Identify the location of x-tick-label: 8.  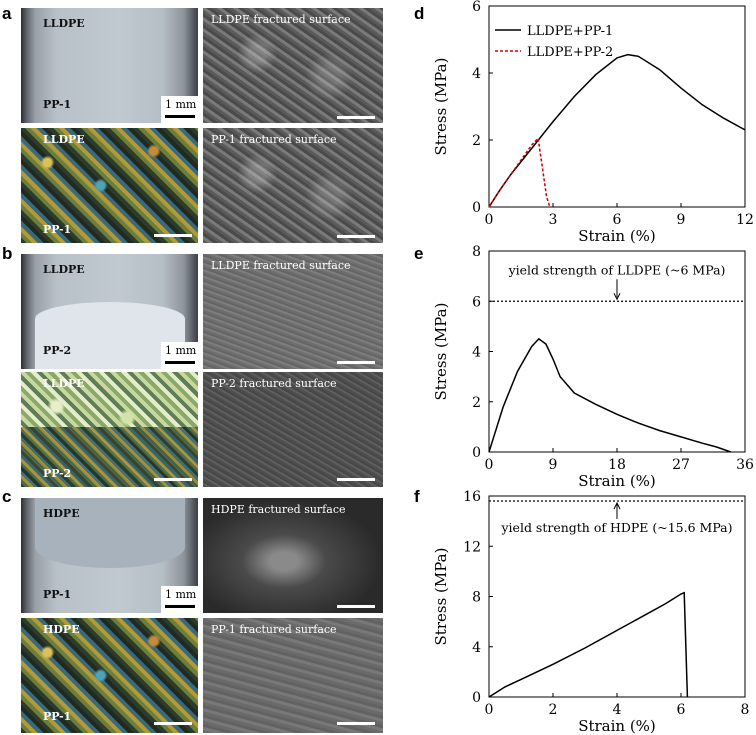
(745, 710).